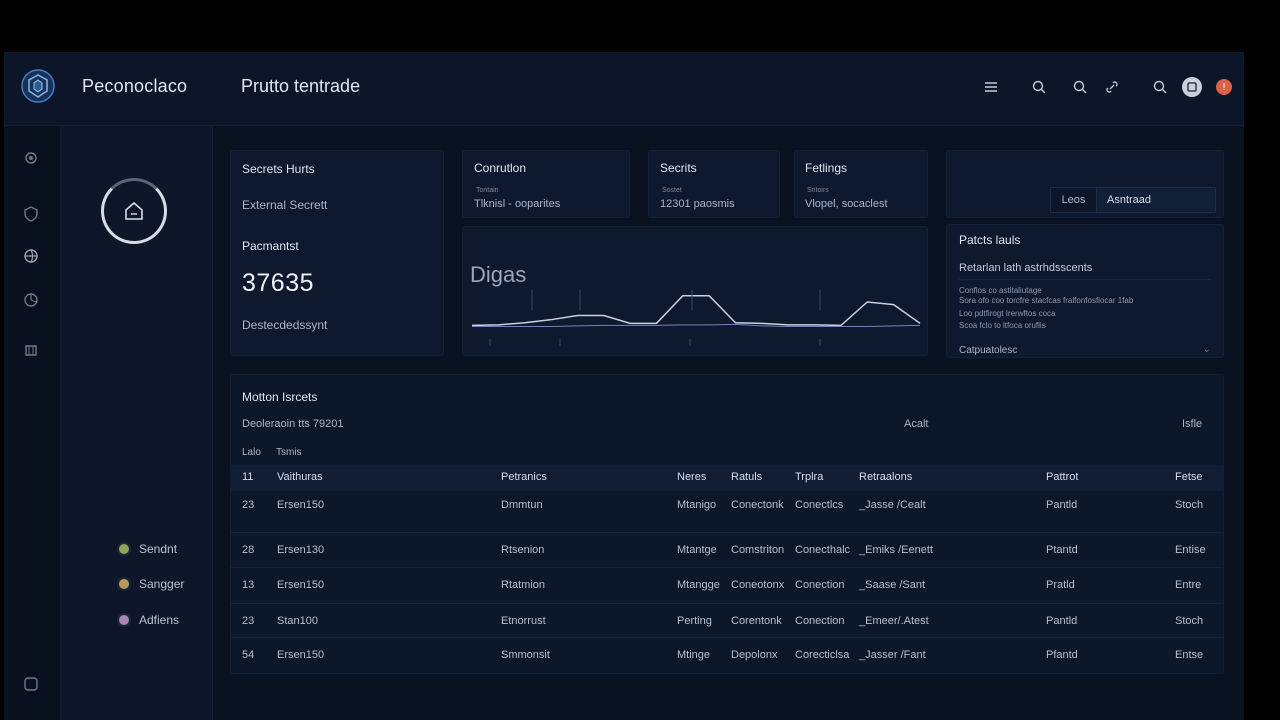 This screenshot has width=1280, height=720. I want to click on column-header: Neres, so click(692, 477).